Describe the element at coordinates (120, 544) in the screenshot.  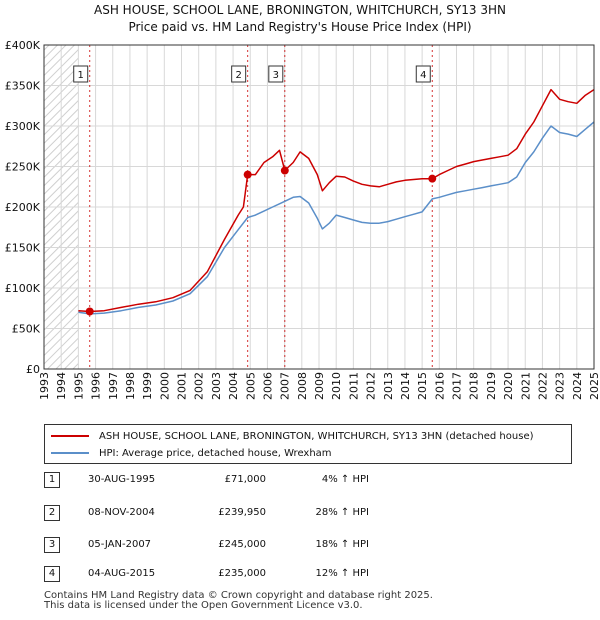
I see `transaction-date: 05-JAN-2007` at that location.